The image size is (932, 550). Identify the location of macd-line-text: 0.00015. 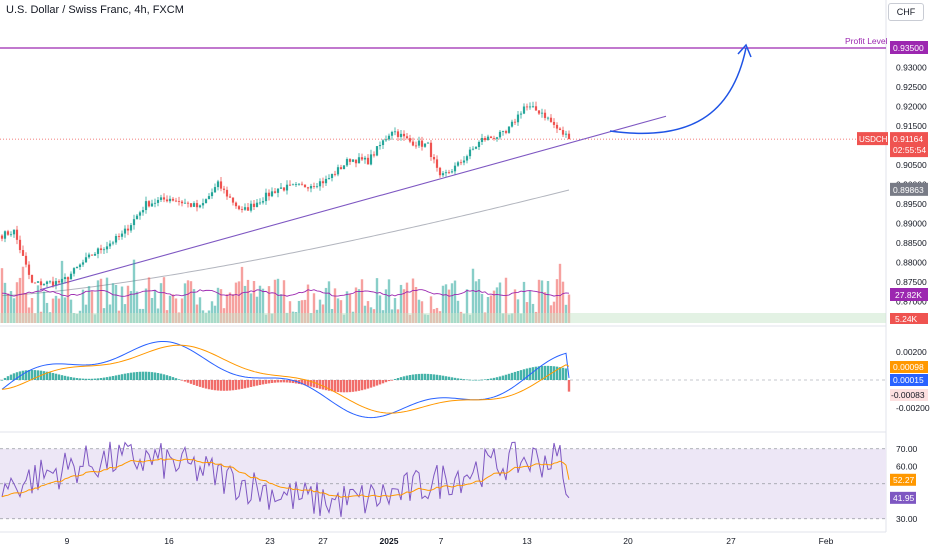
(908, 380).